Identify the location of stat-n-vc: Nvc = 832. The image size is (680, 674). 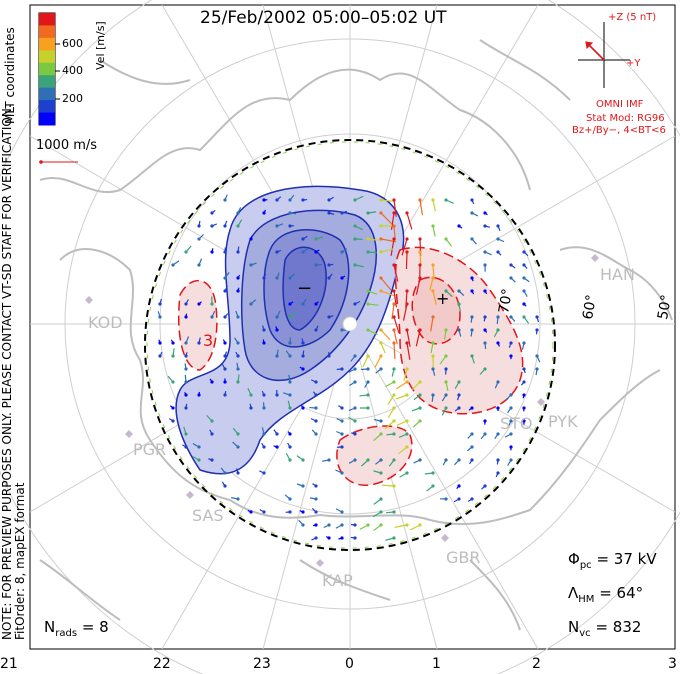
(604, 628).